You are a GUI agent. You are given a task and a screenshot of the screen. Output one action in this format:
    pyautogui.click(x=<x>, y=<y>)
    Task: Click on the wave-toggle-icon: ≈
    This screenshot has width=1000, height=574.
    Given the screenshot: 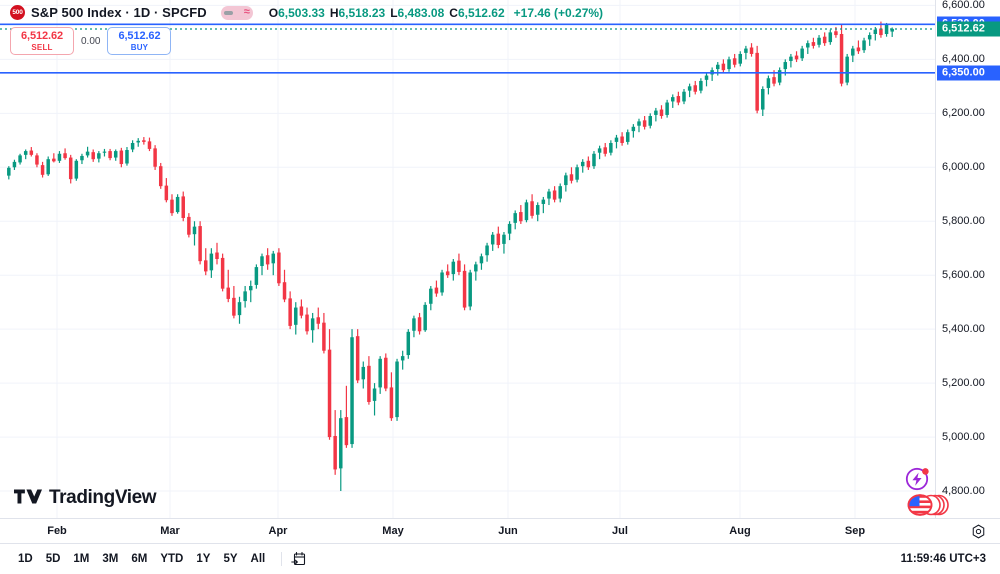 What is the action you would take?
    pyautogui.click(x=236, y=12)
    